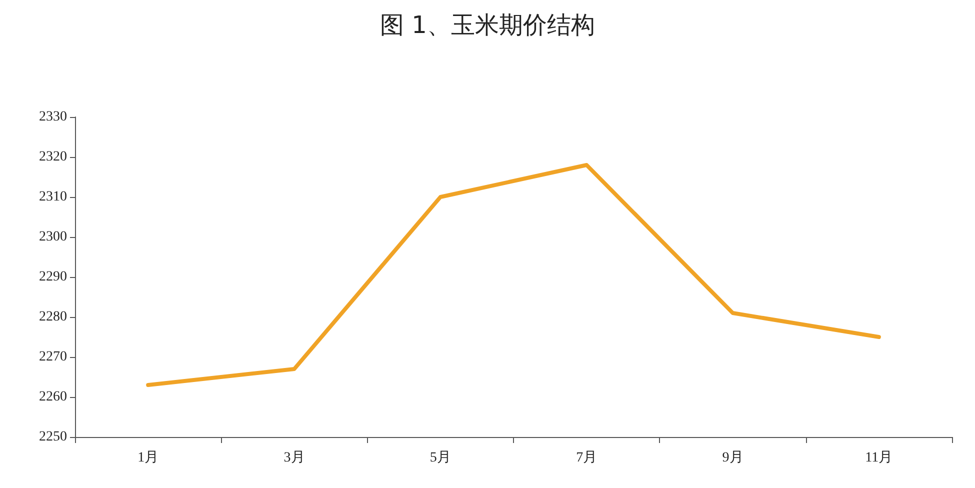 The width and height of the screenshot is (975, 488). Describe the element at coordinates (53, 437) in the screenshot. I see `y-tick-label: 2250` at that location.